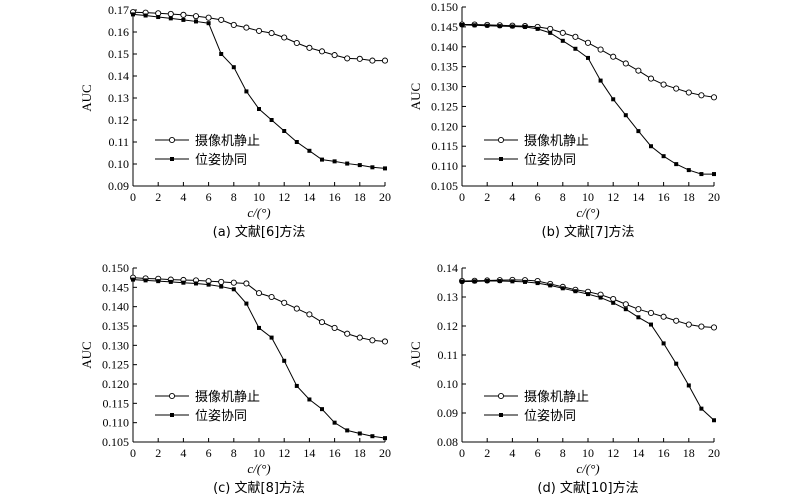 Image resolution: width=800 pixels, height=500 pixels. I want to click on chart-b-y-tick-label: 0.135, so click(444, 67).